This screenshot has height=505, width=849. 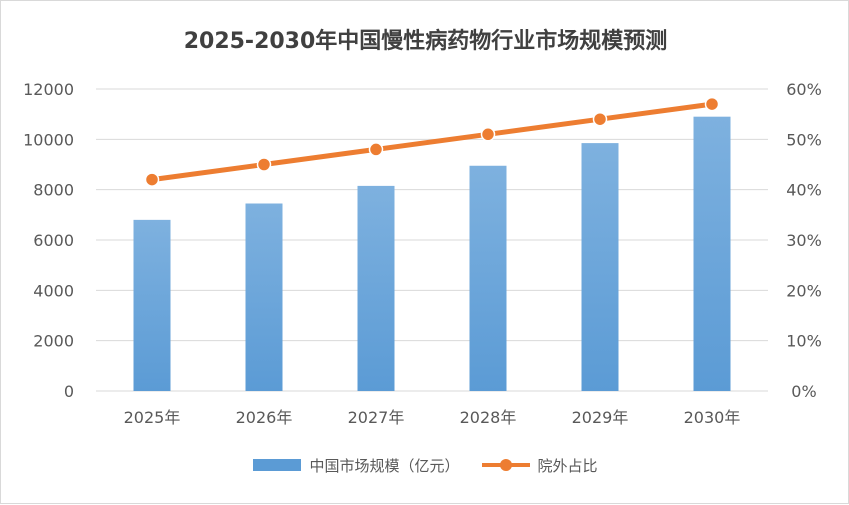 I want to click on left-tick-label-4: 8000, so click(x=53, y=190).